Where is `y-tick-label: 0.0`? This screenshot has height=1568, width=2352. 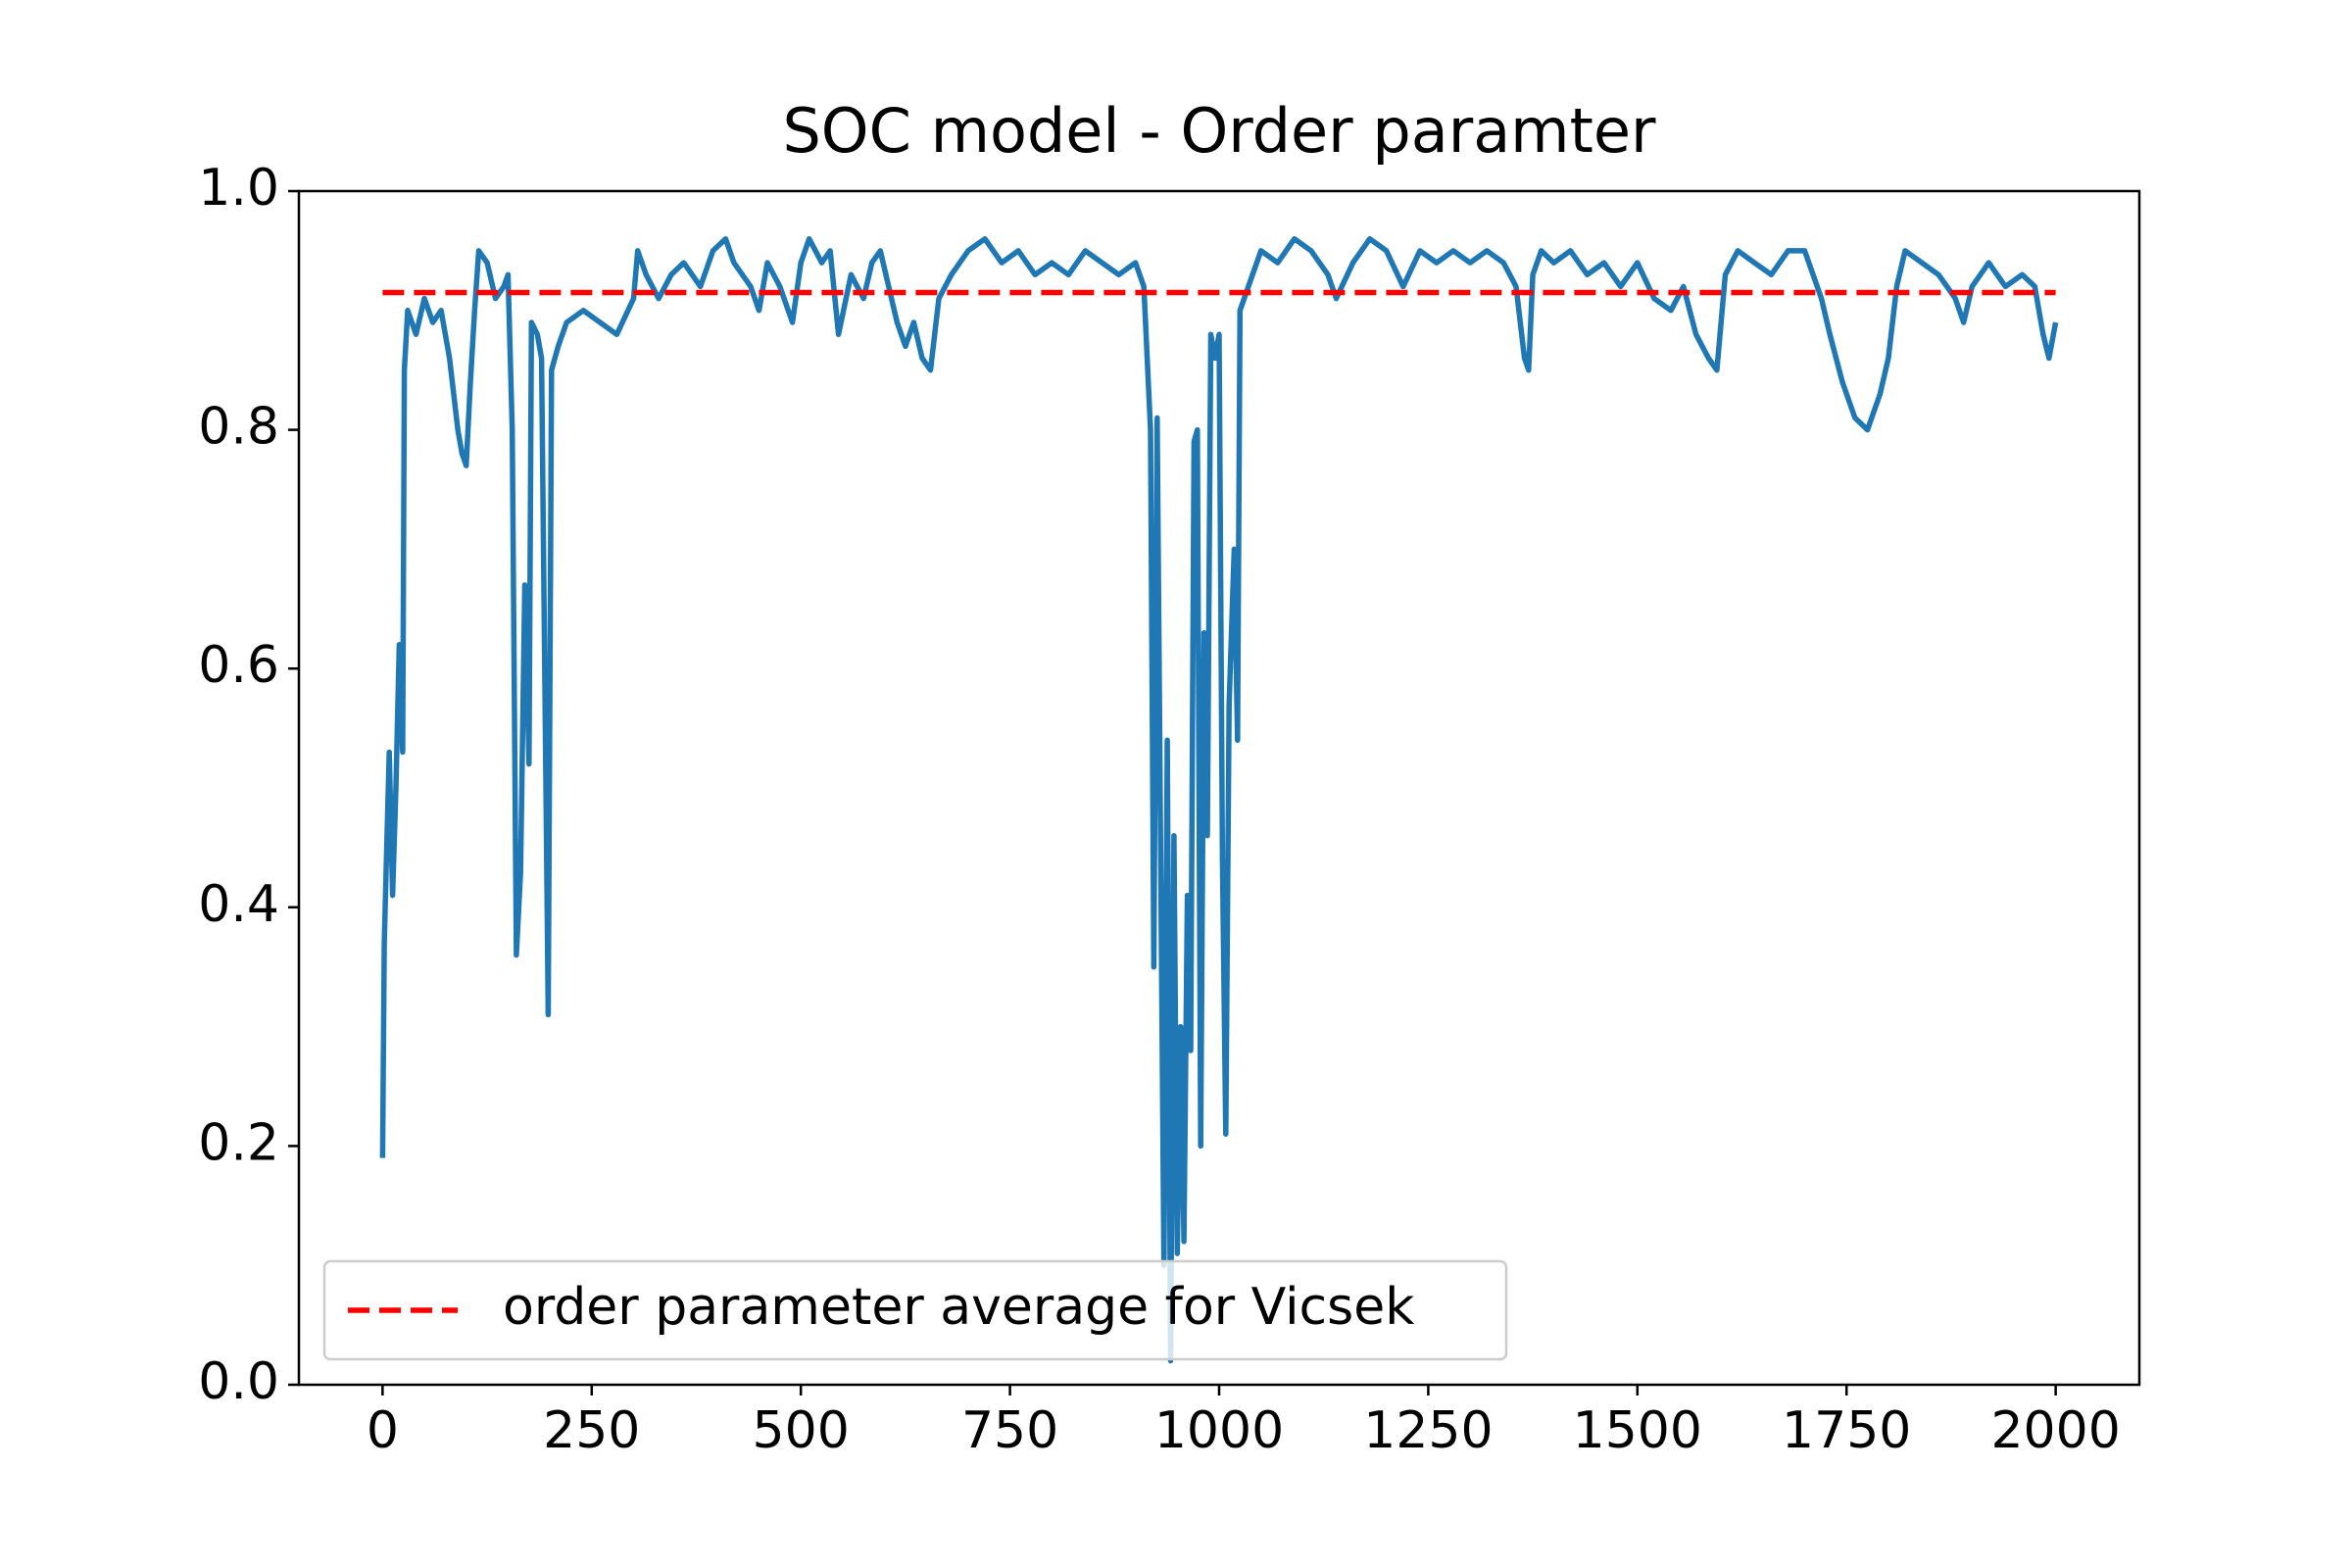
y-tick-label: 0.0 is located at coordinates (238, 1381).